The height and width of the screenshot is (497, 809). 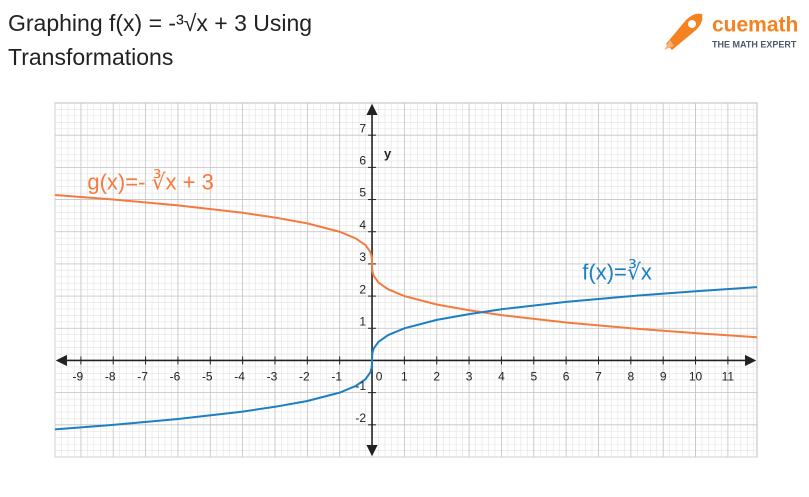 What do you see at coordinates (175, 377) in the screenshot?
I see `x-tick-label: -6` at bounding box center [175, 377].